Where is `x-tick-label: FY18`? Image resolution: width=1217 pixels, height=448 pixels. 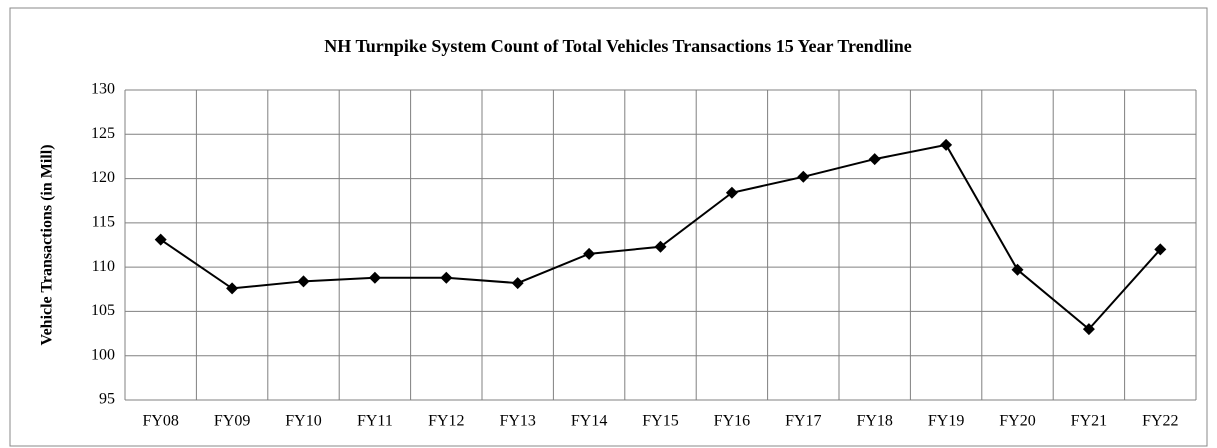
x-tick-label: FY18 is located at coordinates (874, 421).